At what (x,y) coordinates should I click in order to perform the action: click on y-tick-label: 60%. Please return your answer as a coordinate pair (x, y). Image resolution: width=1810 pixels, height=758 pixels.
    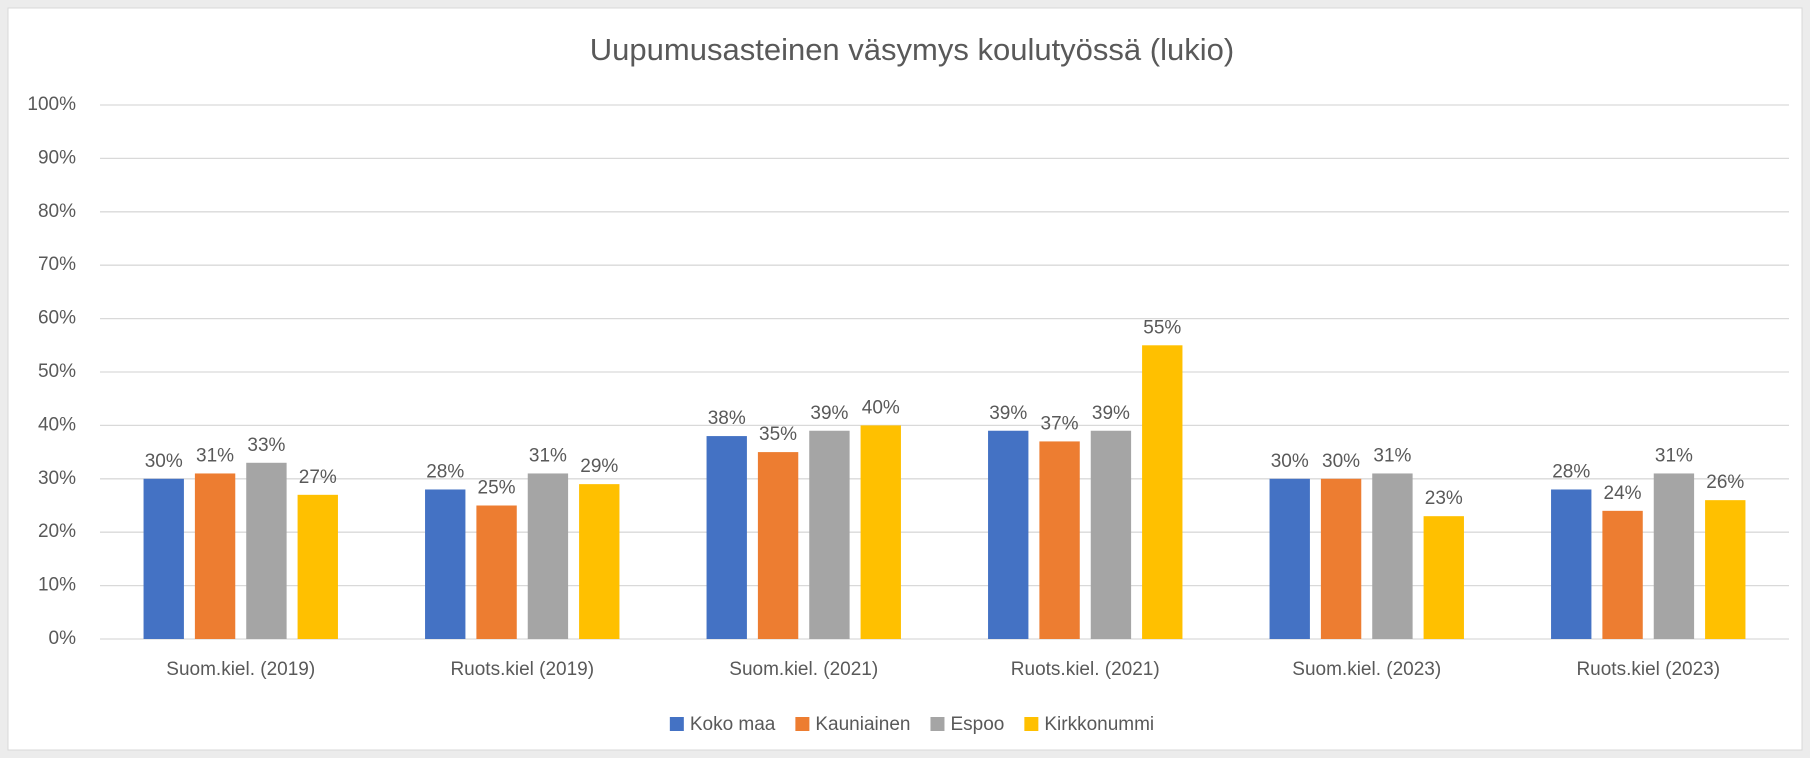
    Looking at the image, I should click on (57, 318).